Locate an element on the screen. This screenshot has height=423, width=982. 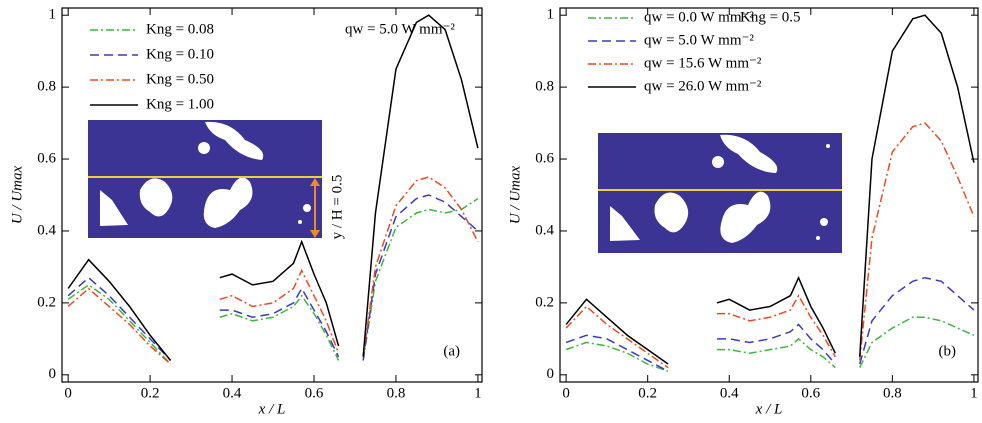
legend-label: qw = 15.6 W mm⁻² is located at coordinates (703, 63).